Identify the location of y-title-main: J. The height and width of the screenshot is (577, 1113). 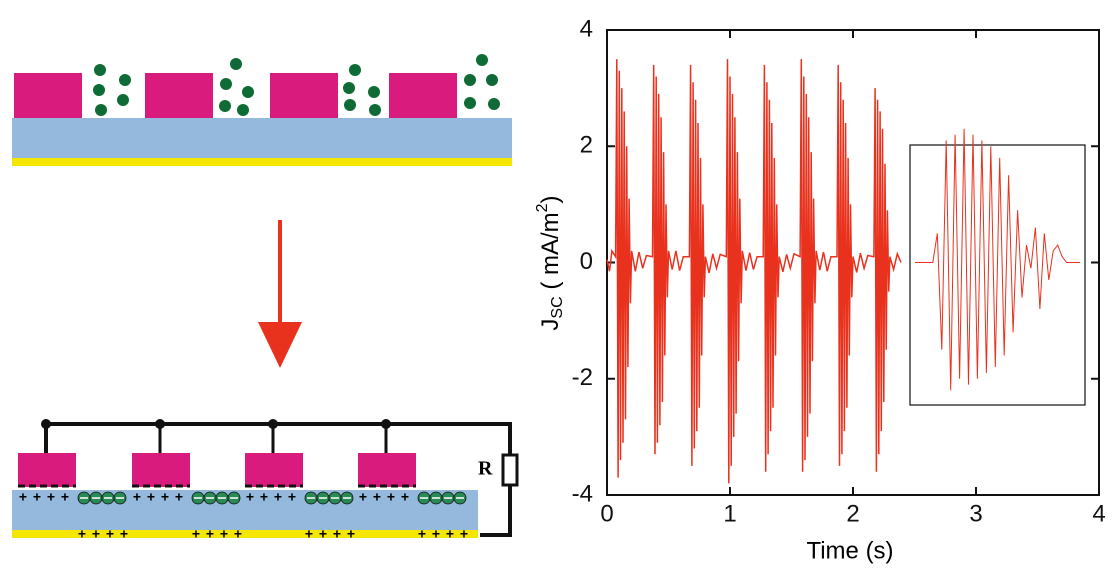
(550, 325).